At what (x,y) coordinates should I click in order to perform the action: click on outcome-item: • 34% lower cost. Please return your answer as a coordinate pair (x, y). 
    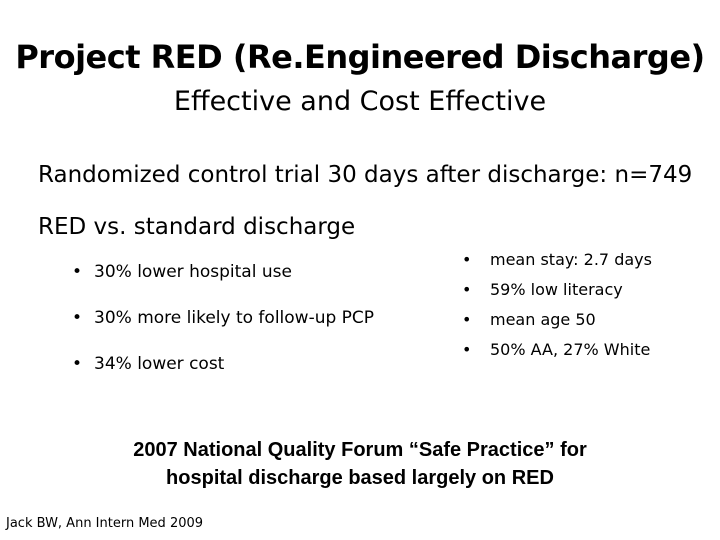
    Looking at the image, I should click on (223, 377).